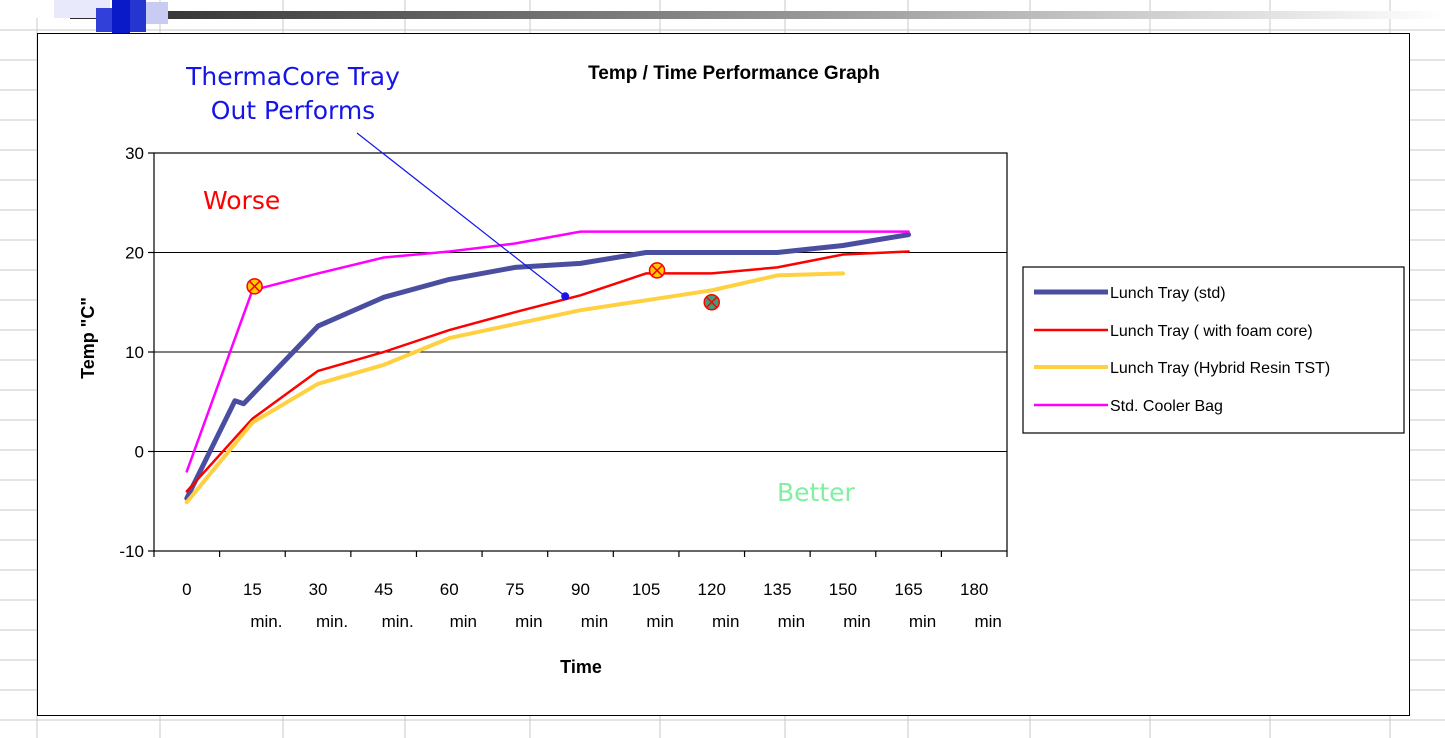  What do you see at coordinates (461, 214) in the screenshot?
I see `callout-leader-line` at bounding box center [461, 214].